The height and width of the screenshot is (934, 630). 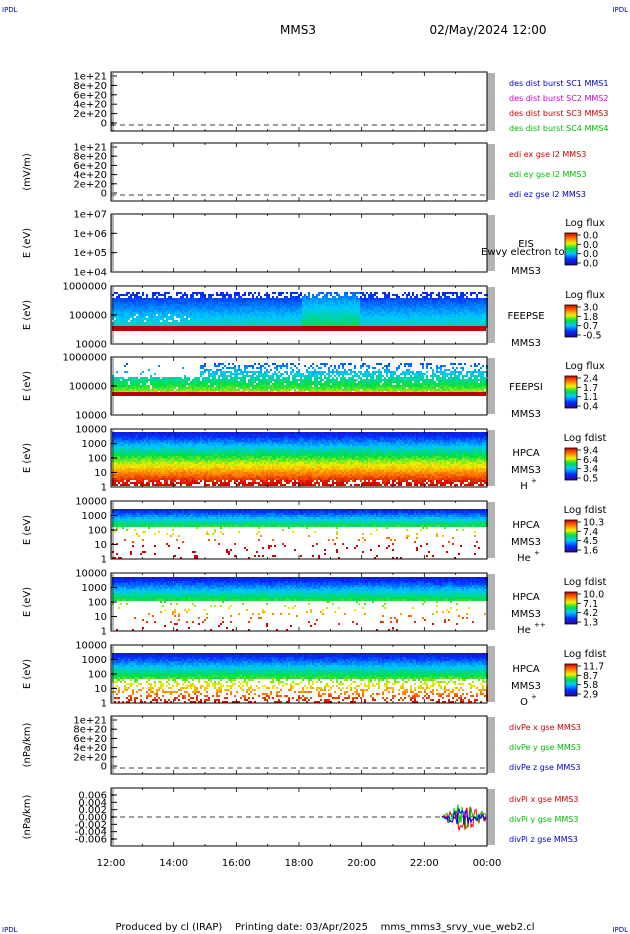 What do you see at coordinates (540, 625) in the screenshot?
I see `species-charge-label: ++` at bounding box center [540, 625].